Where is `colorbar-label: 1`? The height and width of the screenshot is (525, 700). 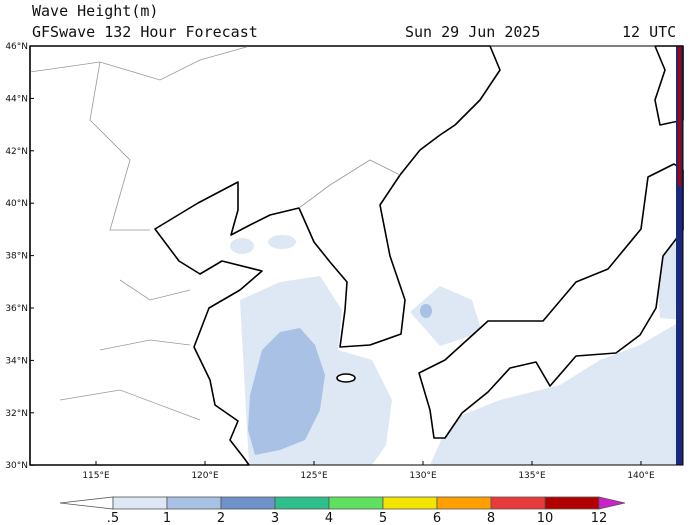
colorbar-label: 1 is located at coordinates (167, 518).